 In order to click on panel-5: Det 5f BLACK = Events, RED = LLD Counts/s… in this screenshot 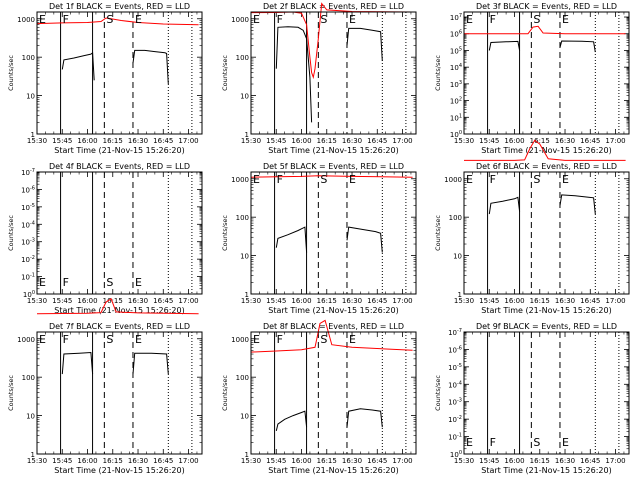, I will do `click(319, 238)`.